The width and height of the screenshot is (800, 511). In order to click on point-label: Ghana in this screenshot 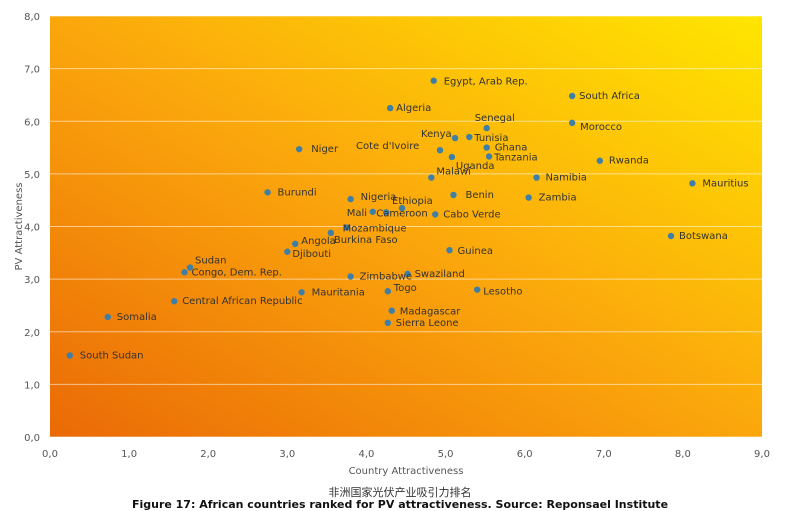, I will do `click(511, 148)`.